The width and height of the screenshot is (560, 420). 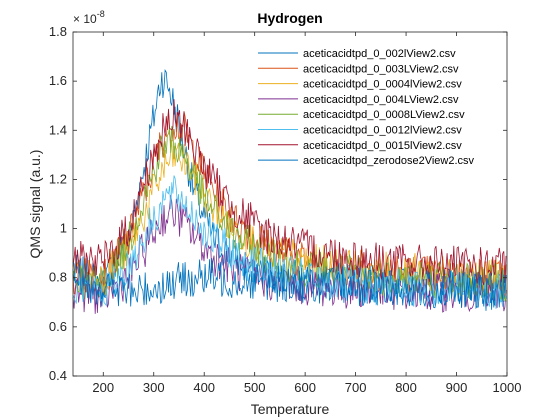 I want to click on x-tick-label: 400, so click(x=204, y=387).